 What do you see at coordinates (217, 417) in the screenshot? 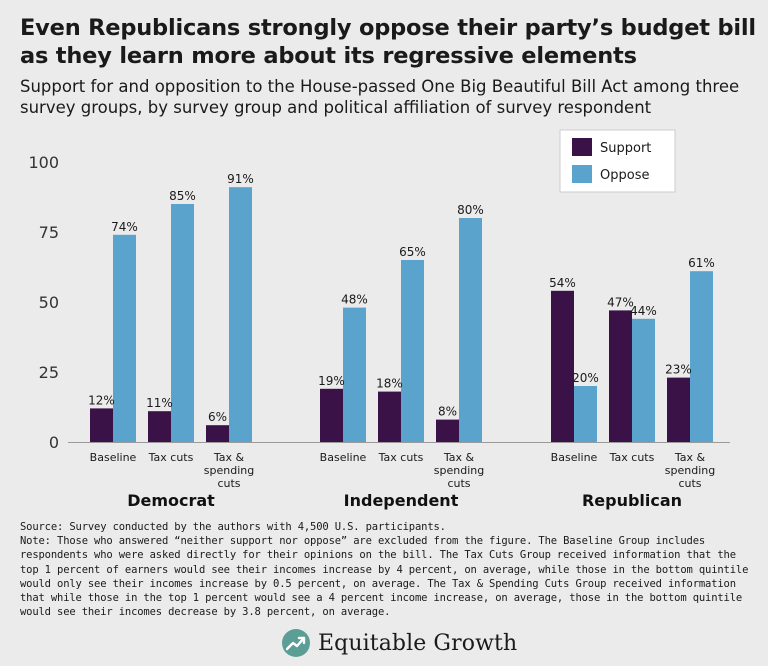
I see `data-label-support: 6%` at bounding box center [217, 417].